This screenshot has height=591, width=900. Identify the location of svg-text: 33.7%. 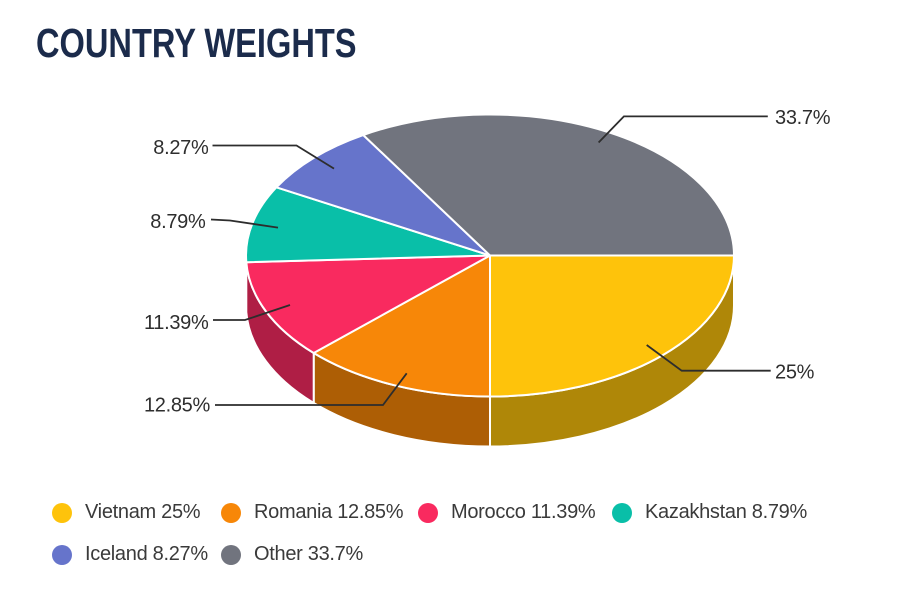
(803, 118).